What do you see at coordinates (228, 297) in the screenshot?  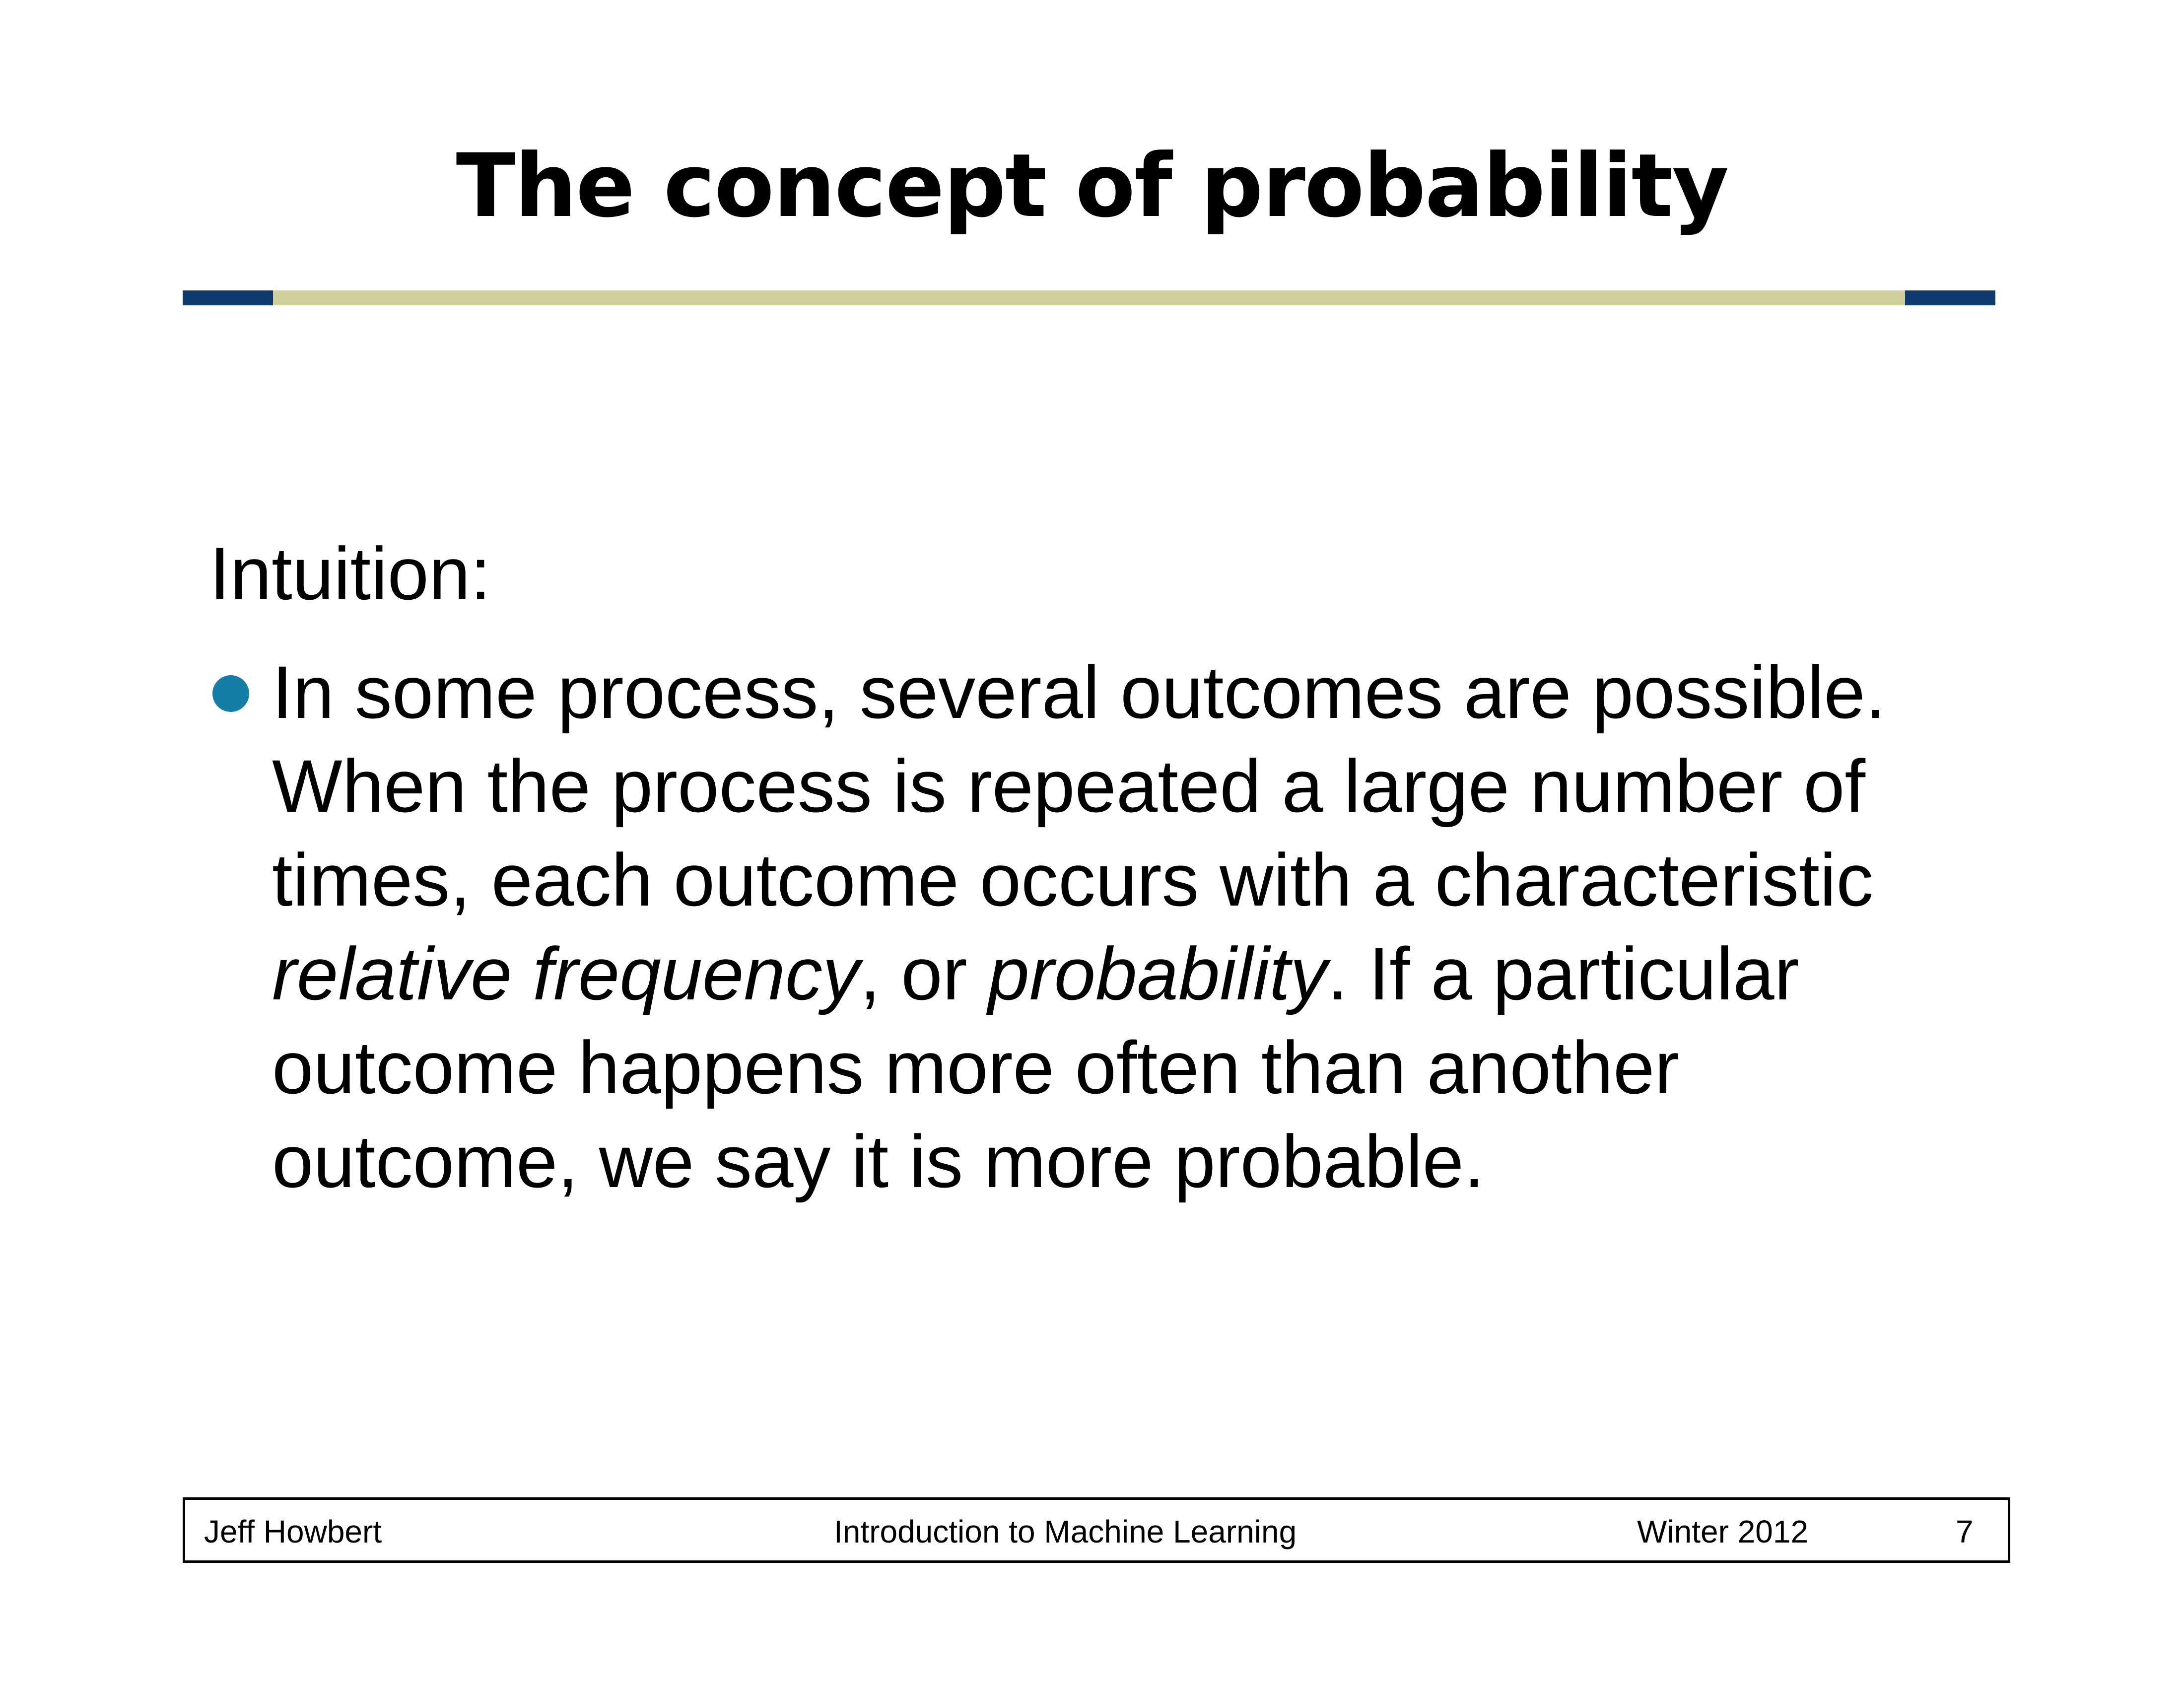 I see `divider-left-cap` at bounding box center [228, 297].